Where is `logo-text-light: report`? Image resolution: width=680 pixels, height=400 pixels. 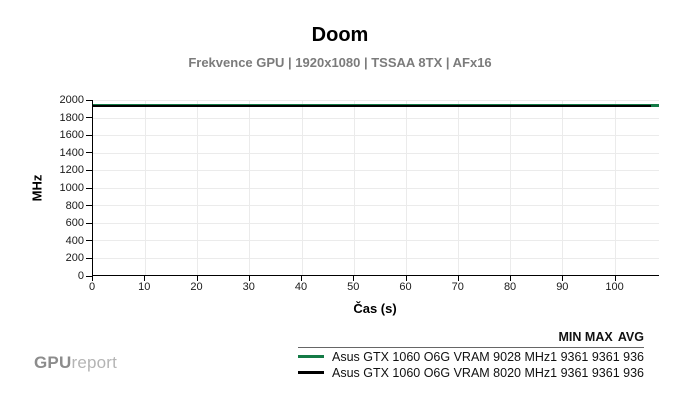
logo-text-light: report is located at coordinates (94, 362).